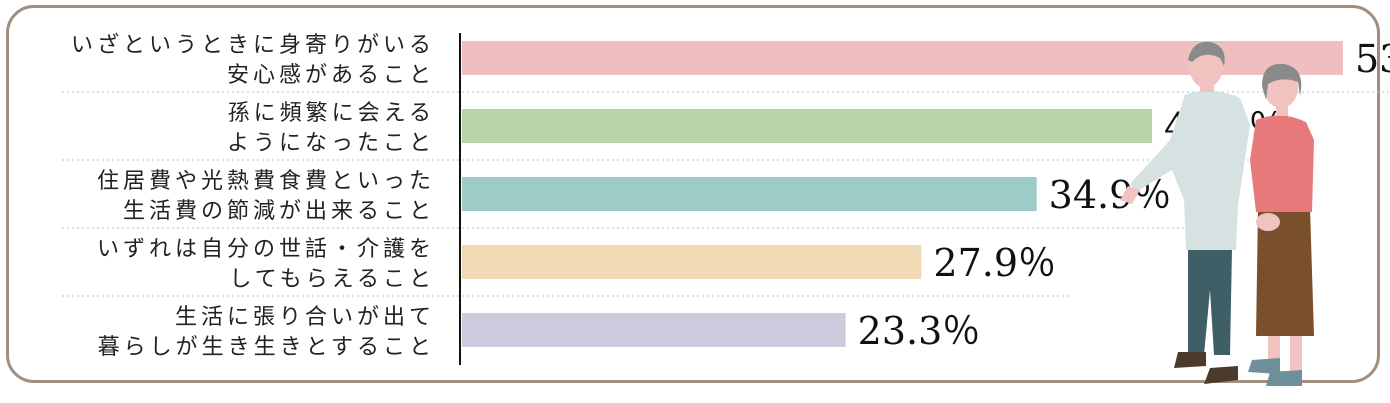 The height and width of the screenshot is (403, 1390). Describe the element at coordinates (332, 279) in the screenshot. I see `category-label-4-line-2: してもらえること` at that location.